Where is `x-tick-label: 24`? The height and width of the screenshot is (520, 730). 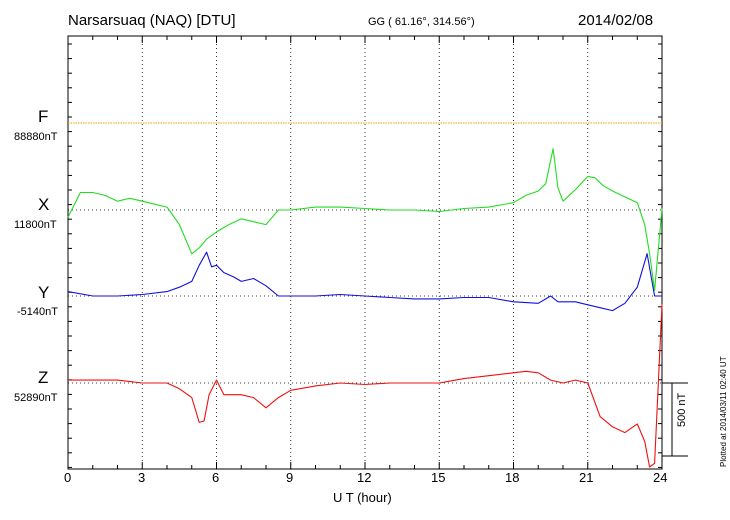 x-tick-label: 24 is located at coordinates (660, 477).